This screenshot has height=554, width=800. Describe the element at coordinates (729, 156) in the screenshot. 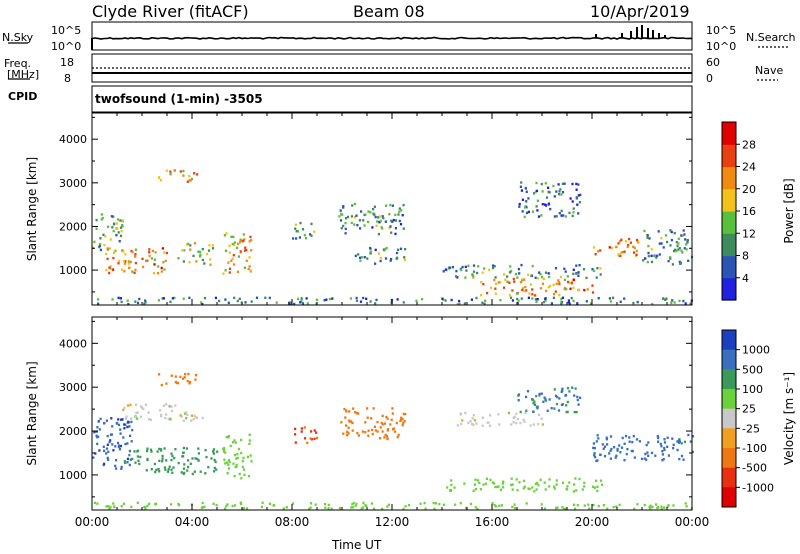

I see `colorbar-segment` at that location.